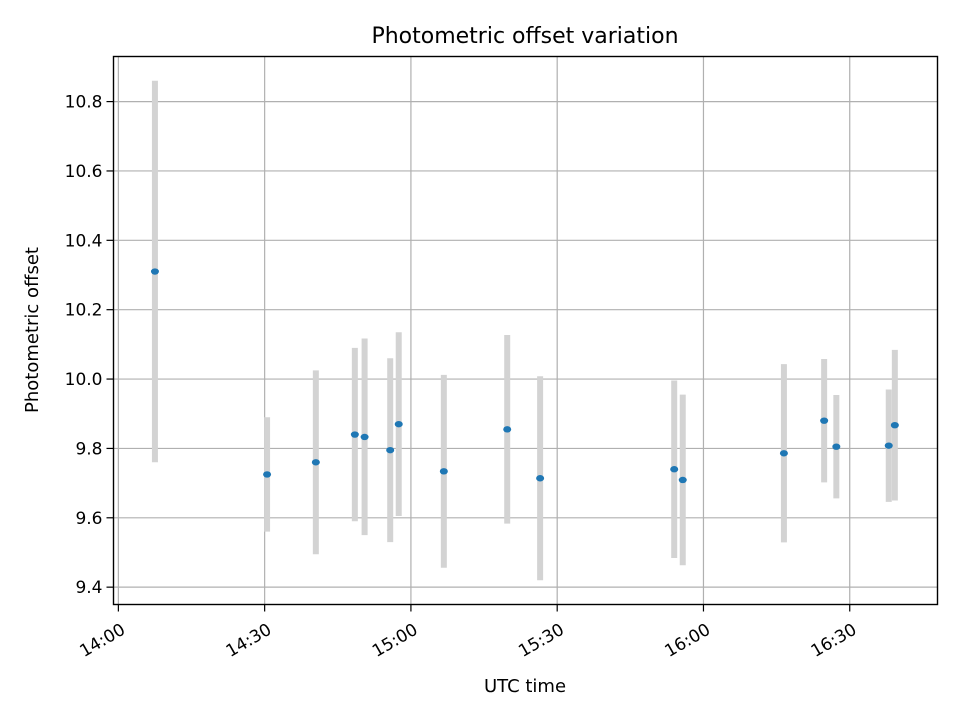 The width and height of the screenshot is (960, 720). I want to click on y-tick-label: 10.8, so click(84, 103).